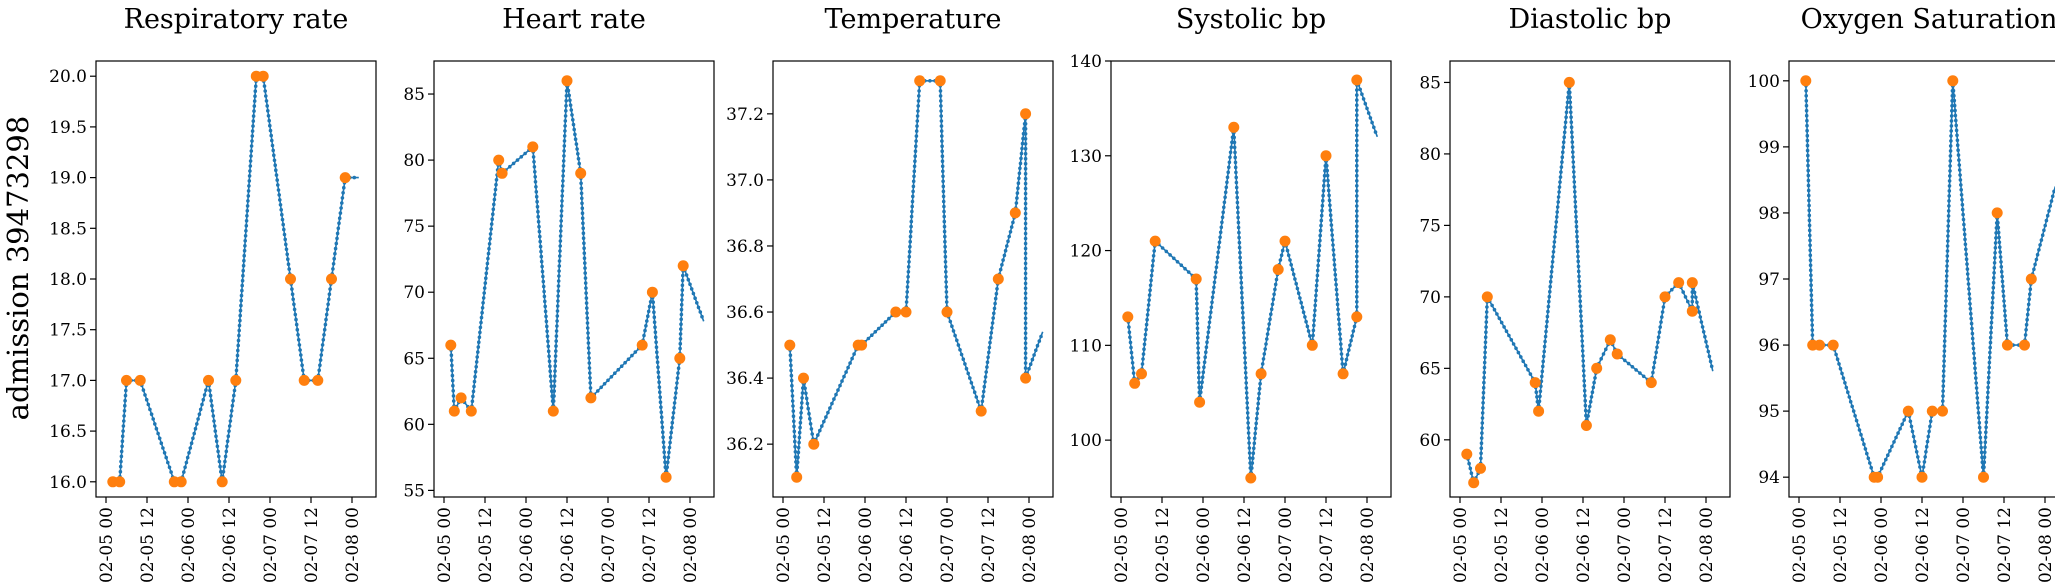  I want to click on y-tick-label: 100, so click(1764, 82).